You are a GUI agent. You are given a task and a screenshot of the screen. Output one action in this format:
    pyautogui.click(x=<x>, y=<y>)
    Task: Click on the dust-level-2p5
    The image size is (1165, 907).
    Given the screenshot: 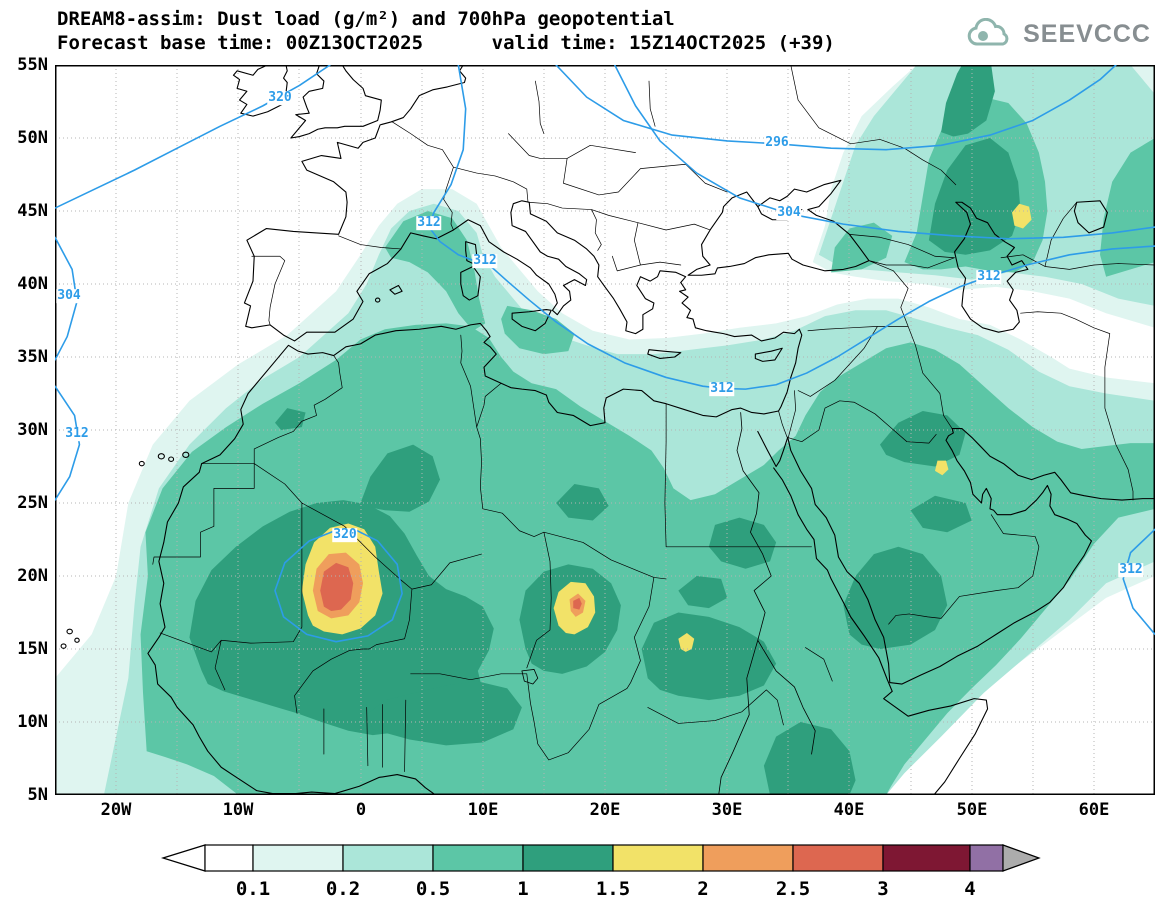 What is the action you would take?
    pyautogui.click(x=451, y=587)
    